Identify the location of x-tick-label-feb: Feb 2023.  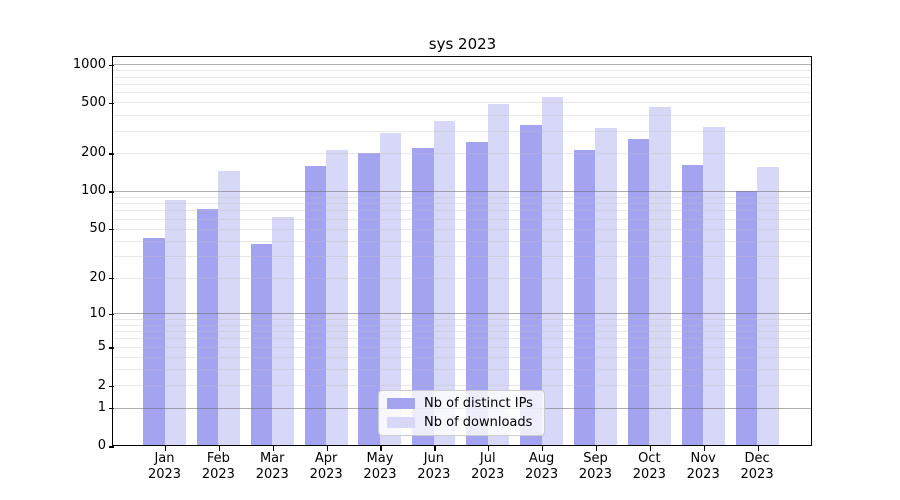
(218, 467).